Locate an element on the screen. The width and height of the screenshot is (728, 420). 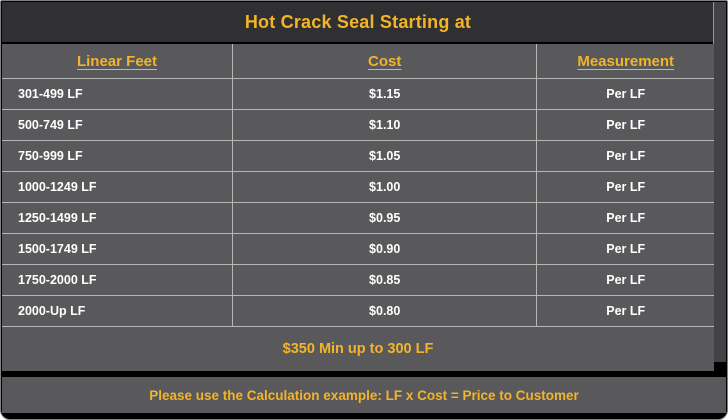
page-title: Hot Crack Seal Starting at is located at coordinates (358, 21).